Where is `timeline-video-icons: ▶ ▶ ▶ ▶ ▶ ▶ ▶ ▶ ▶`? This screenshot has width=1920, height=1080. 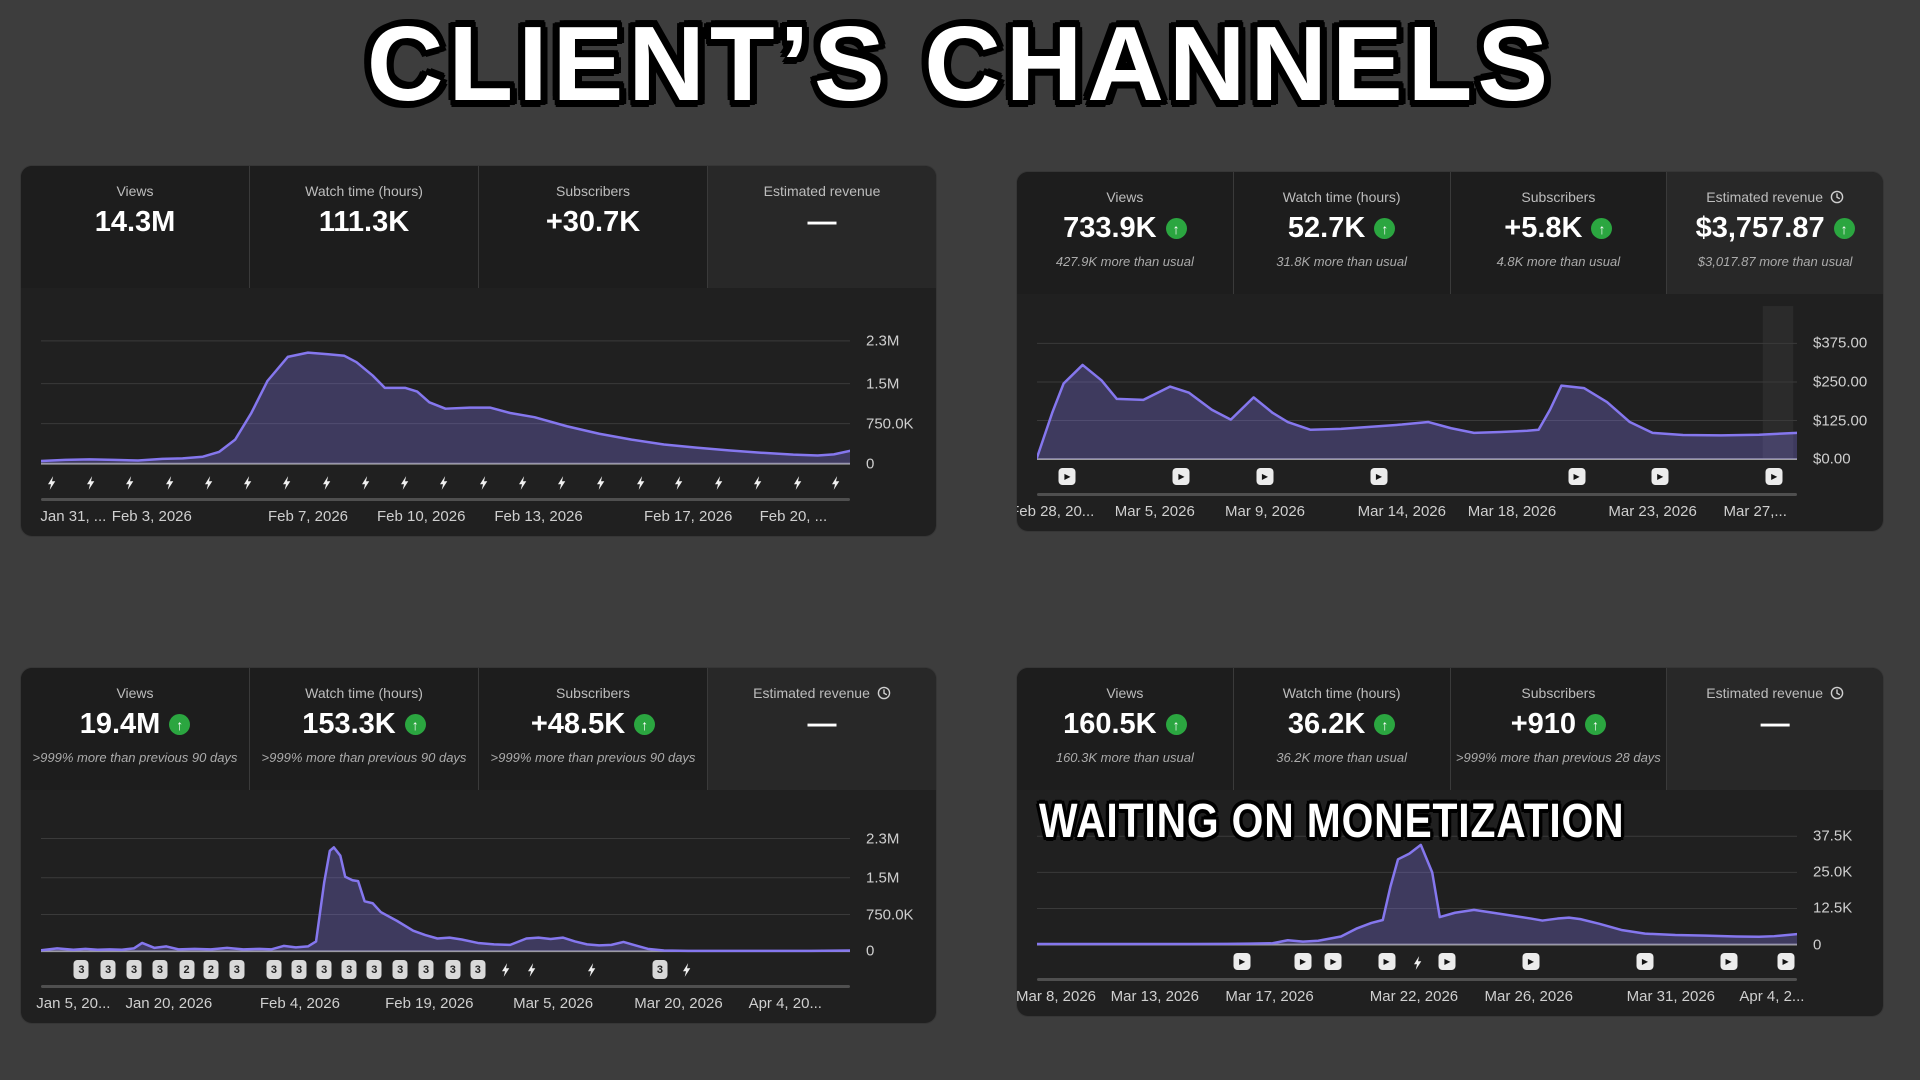 timeline-video-icons: ▶ ▶ ▶ ▶ ▶ ▶ ▶ ▶ ▶ is located at coordinates (1417, 964).